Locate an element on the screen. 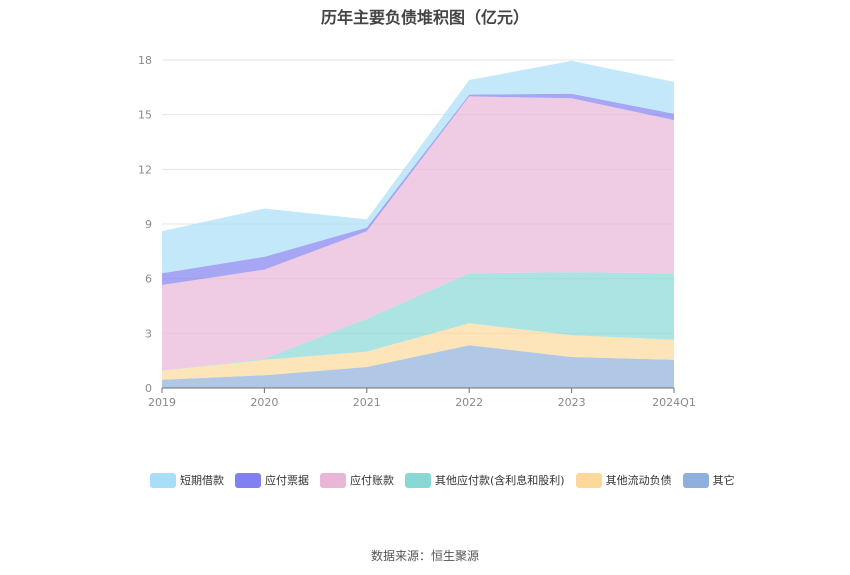 The width and height of the screenshot is (850, 575). x-tick-label: 2024Q1 is located at coordinates (674, 402).